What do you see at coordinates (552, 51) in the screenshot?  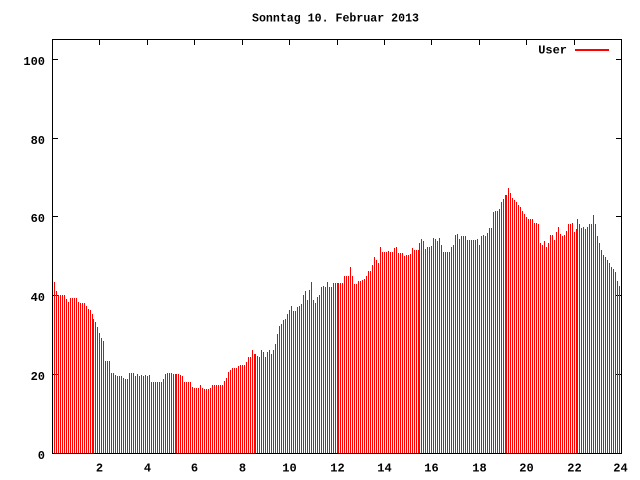 I see `svg-text: User` at bounding box center [552, 51].